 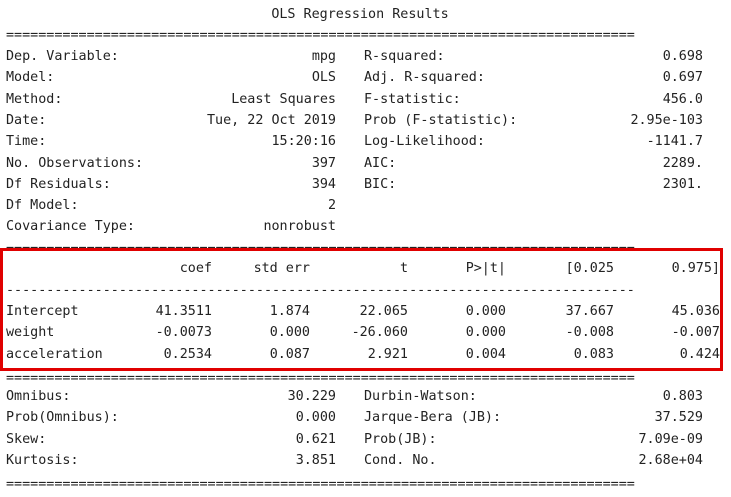 What do you see at coordinates (380, 184) in the screenshot?
I see `summary-label: BIC:` at bounding box center [380, 184].